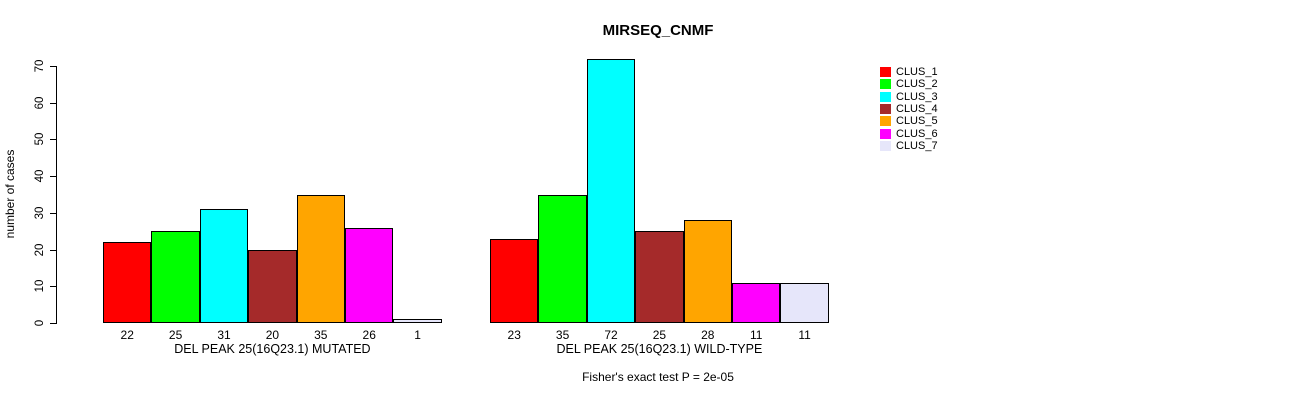 The width and height of the screenshot is (1290, 400). I want to click on bar-value-label: 23, so click(514, 335).